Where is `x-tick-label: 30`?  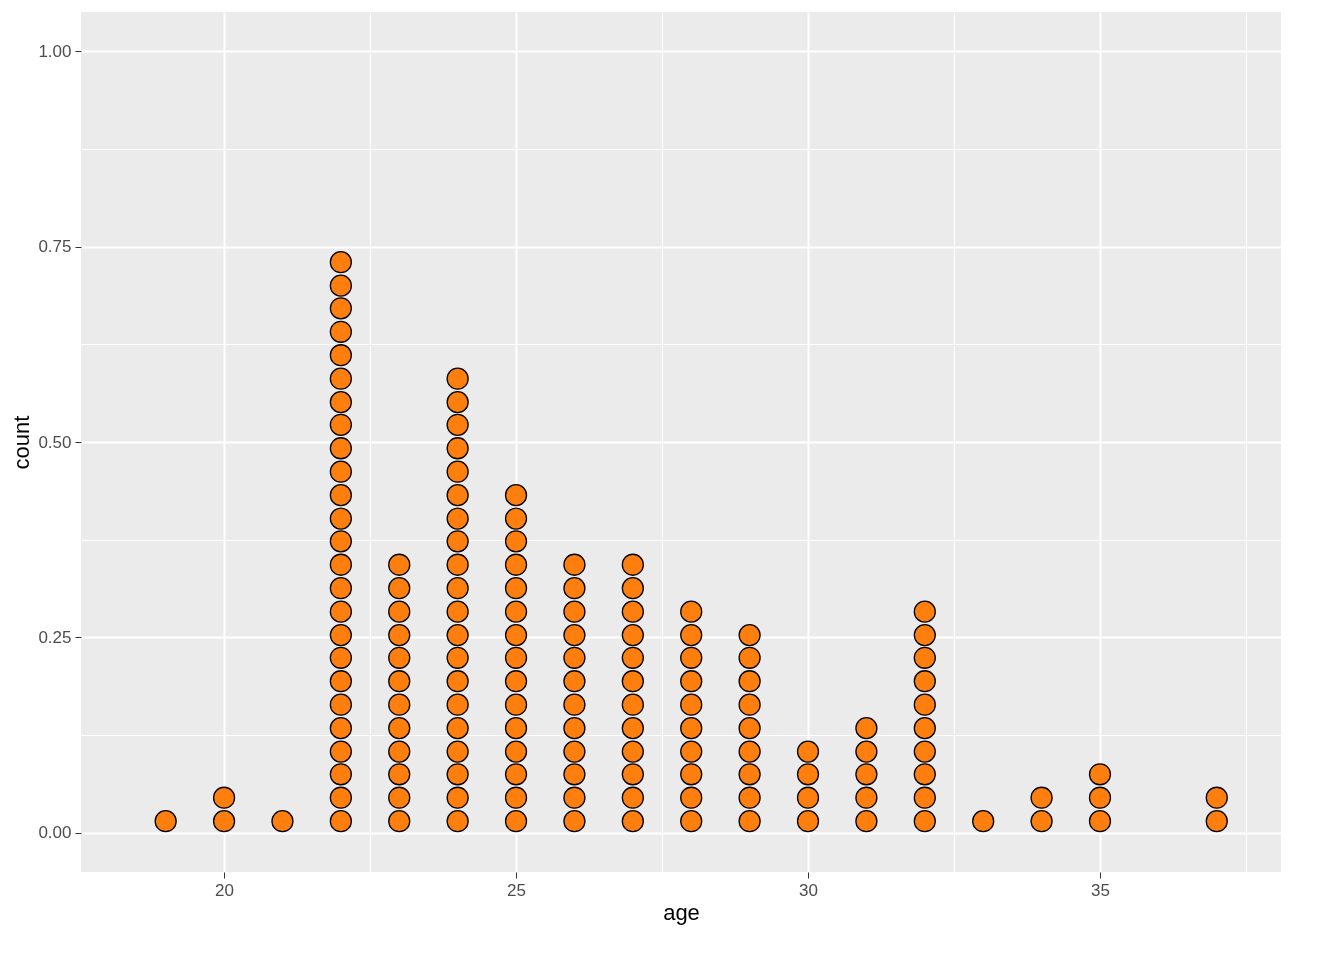 x-tick-label: 30 is located at coordinates (808, 890).